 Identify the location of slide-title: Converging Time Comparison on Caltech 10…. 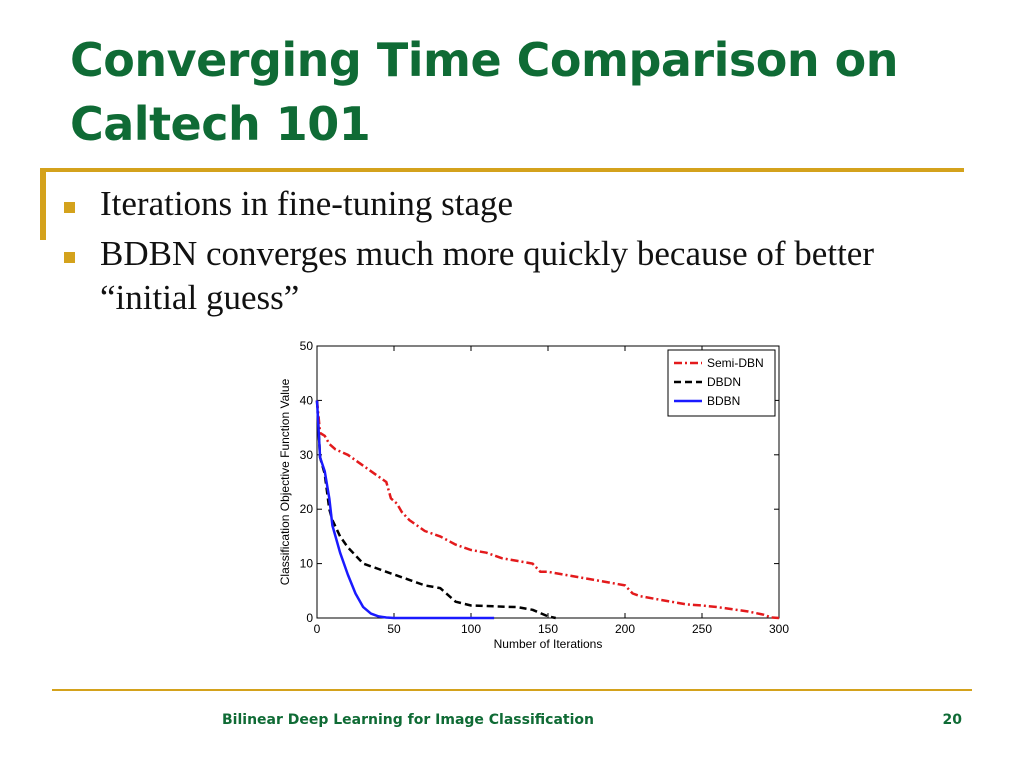
(484, 92).